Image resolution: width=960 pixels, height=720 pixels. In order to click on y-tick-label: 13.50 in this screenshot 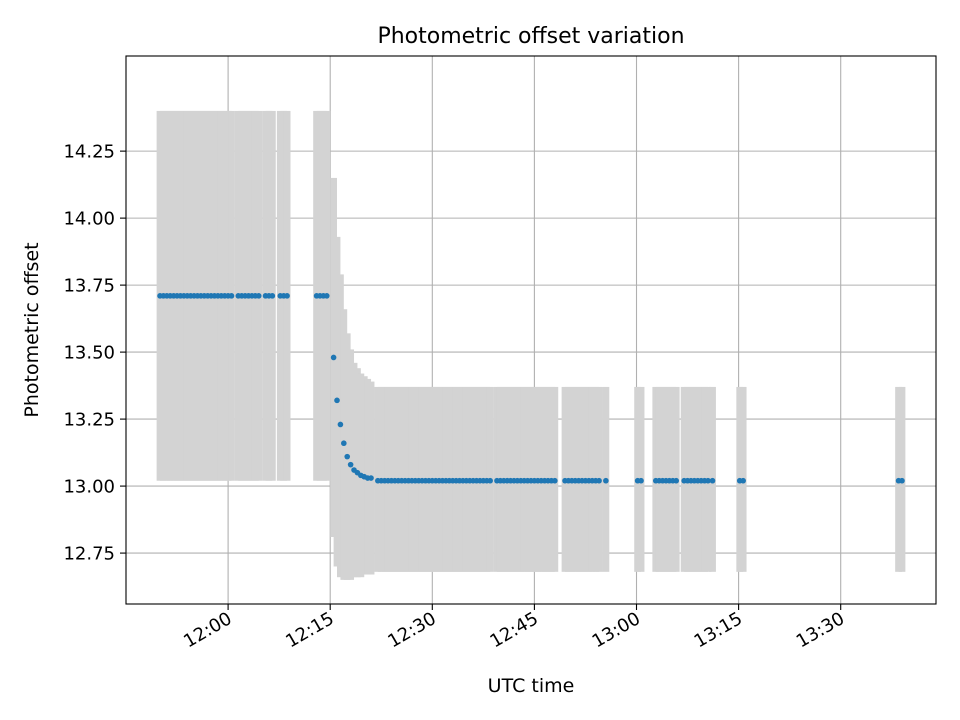, I will do `click(89, 353)`.